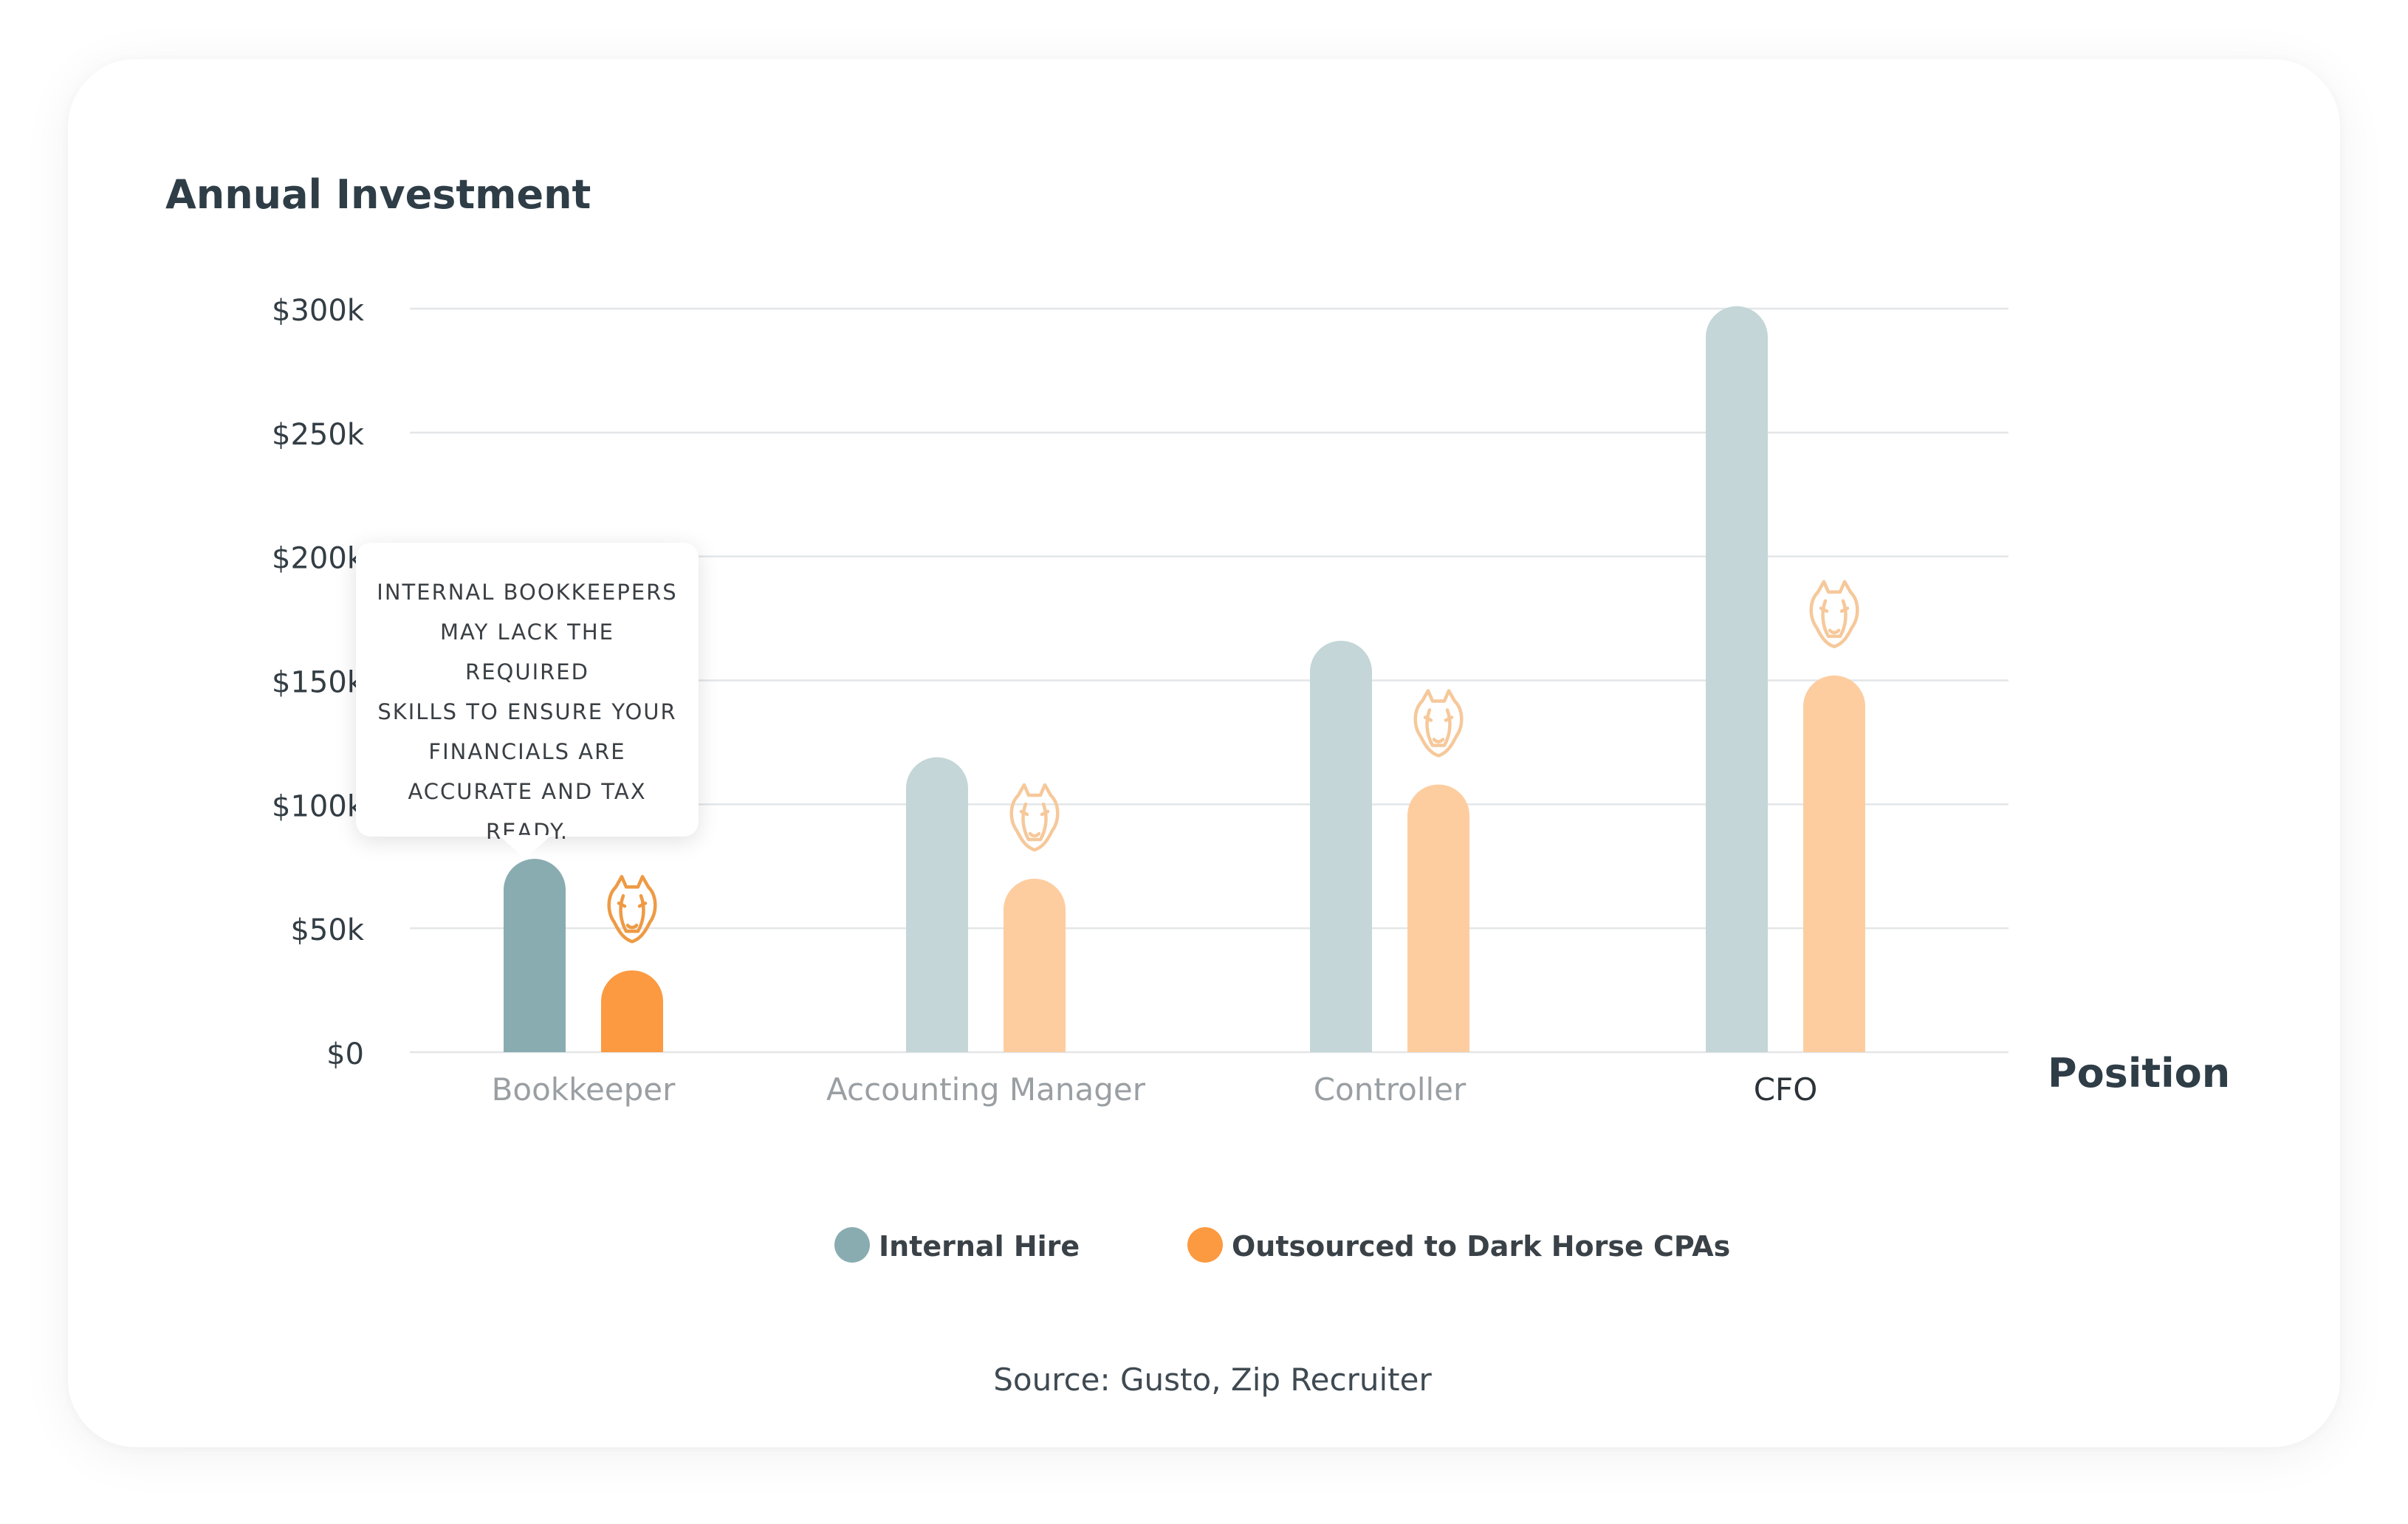 Image resolution: width=2408 pixels, height=1524 pixels. Describe the element at coordinates (1786, 1089) in the screenshot. I see `x-tick-label: CFO` at that location.